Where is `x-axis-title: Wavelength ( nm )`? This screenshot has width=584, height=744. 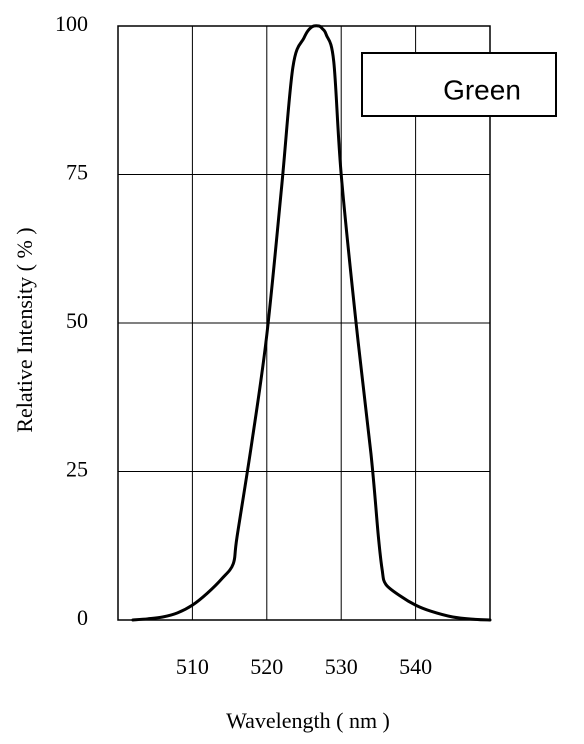
x-axis-title: Wavelength ( nm ) is located at coordinates (308, 720).